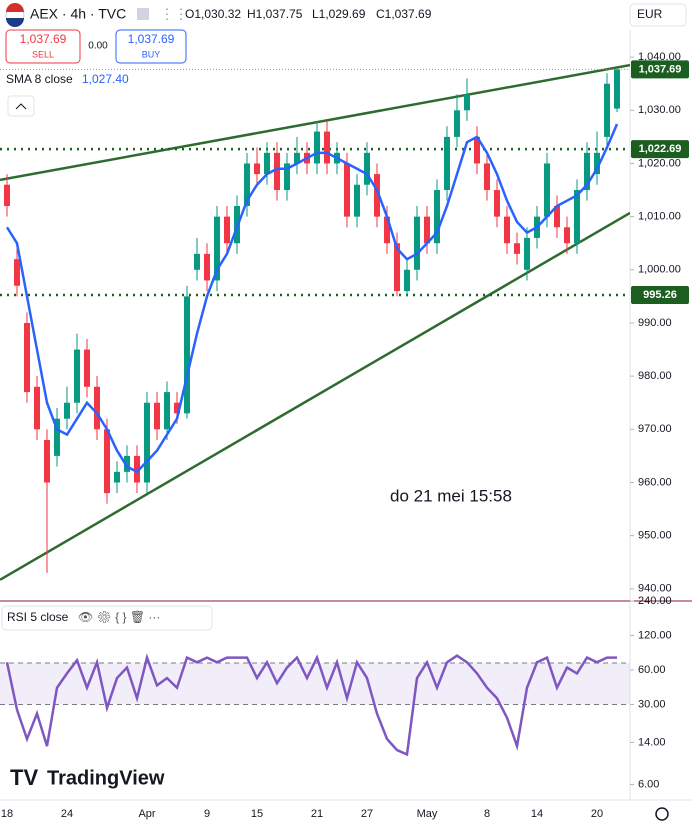 The width and height of the screenshot is (692, 828). I want to click on y-tick-label: 940.00, so click(655, 589).